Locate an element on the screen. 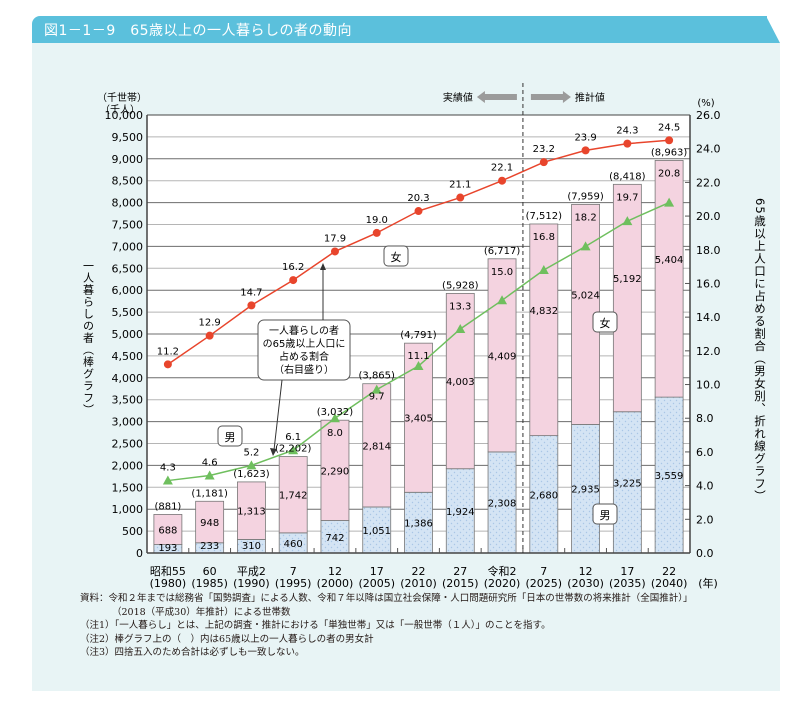 The width and height of the screenshot is (803, 712). bar-value-male: 193 is located at coordinates (167, 548).